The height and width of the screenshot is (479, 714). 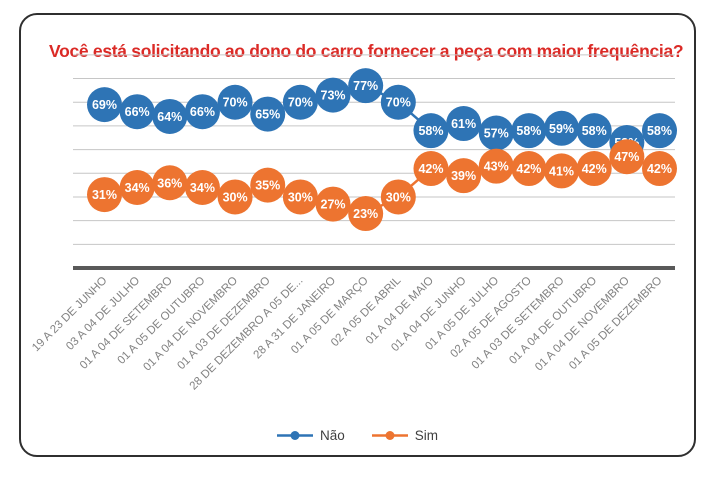 What do you see at coordinates (357, 435) in the screenshot?
I see `legend: Não Sim` at bounding box center [357, 435].